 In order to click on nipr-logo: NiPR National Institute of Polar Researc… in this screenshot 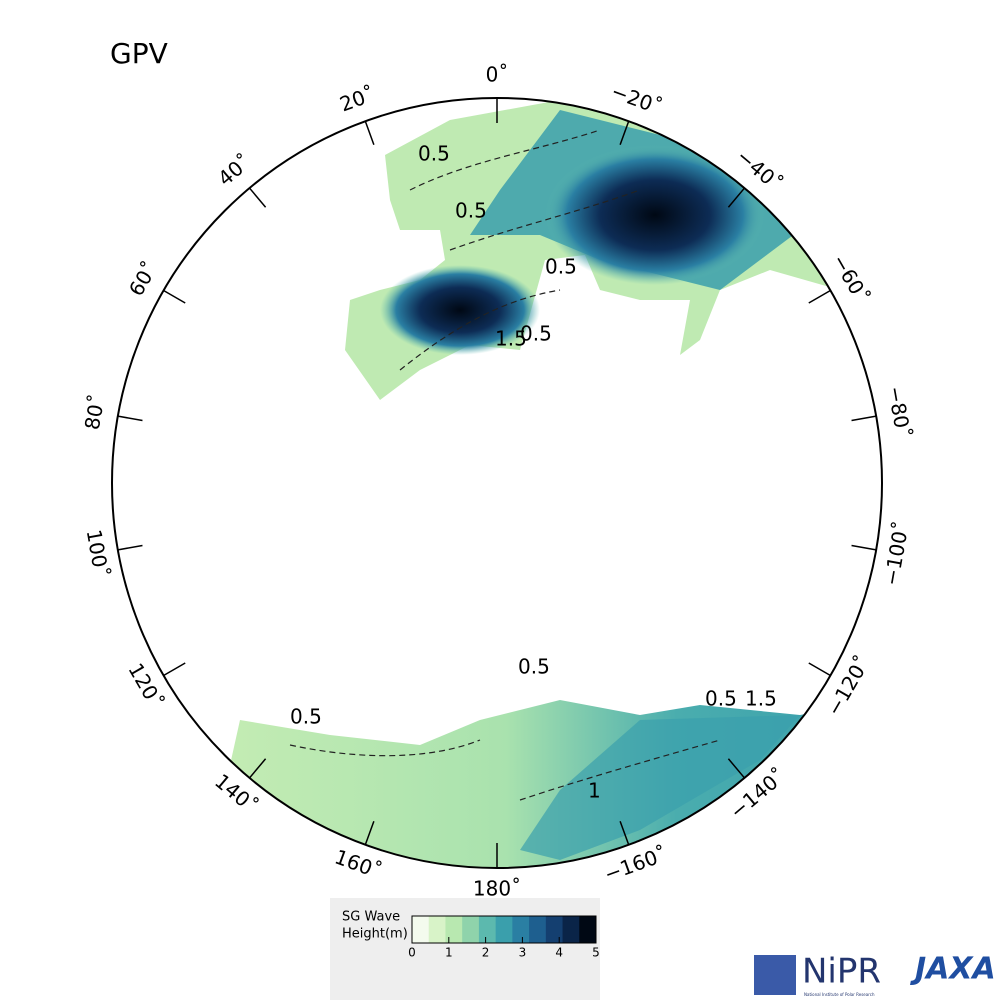, I will do `click(817, 974)`.